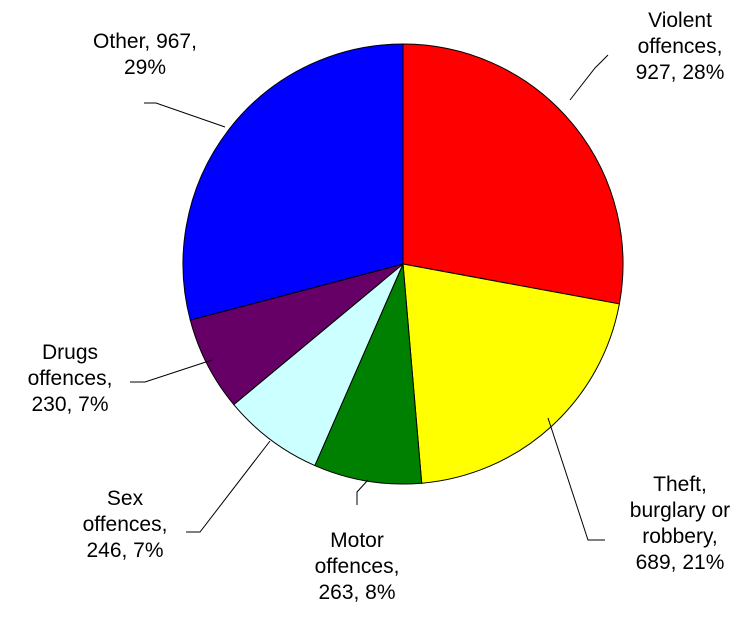  I want to click on slice-label-other: Other, 967, 29%, so click(145, 54).